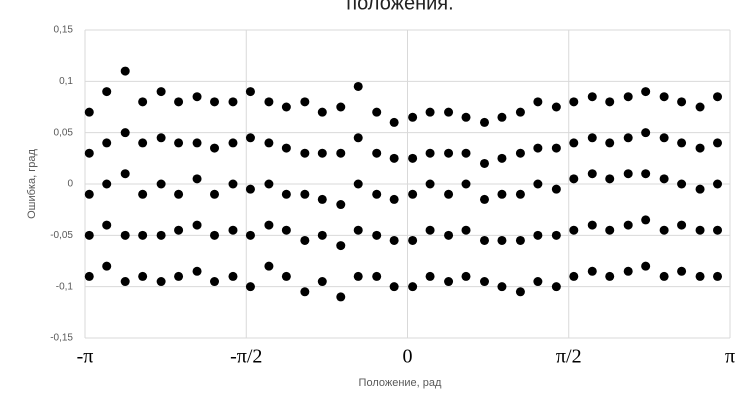 The width and height of the screenshot is (750, 403). Describe the element at coordinates (569, 357) in the screenshot. I see `x-tick-label: π/2` at that location.